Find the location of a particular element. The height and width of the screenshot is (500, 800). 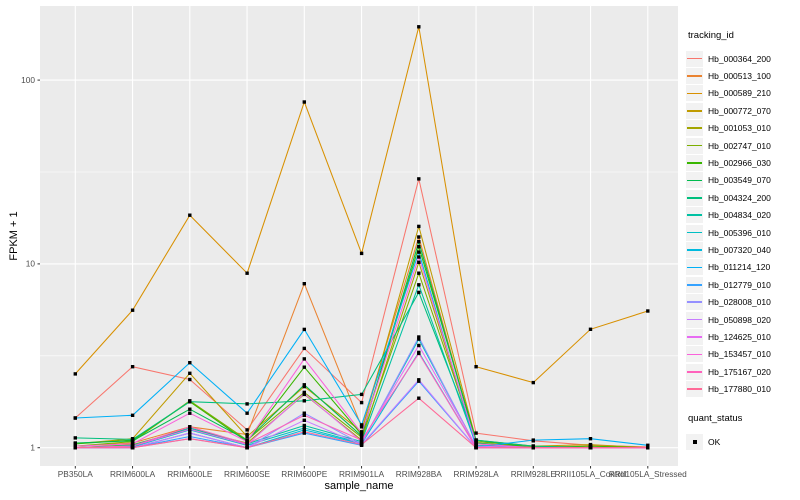

legend-item-Hb_153457_010: Hb_153457_010 is located at coordinates (742, 354).